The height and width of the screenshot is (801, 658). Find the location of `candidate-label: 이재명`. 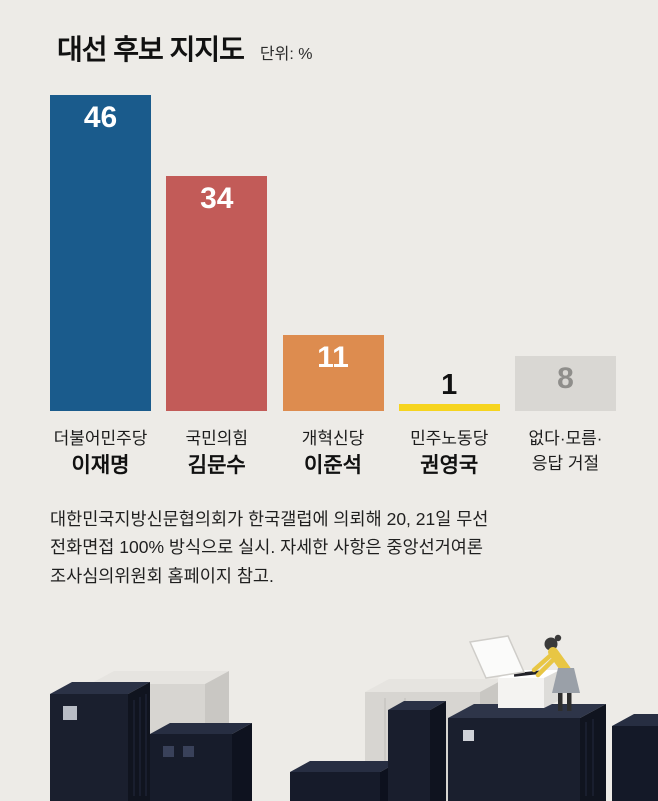

candidate-label: 이재명 is located at coordinates (100, 465).